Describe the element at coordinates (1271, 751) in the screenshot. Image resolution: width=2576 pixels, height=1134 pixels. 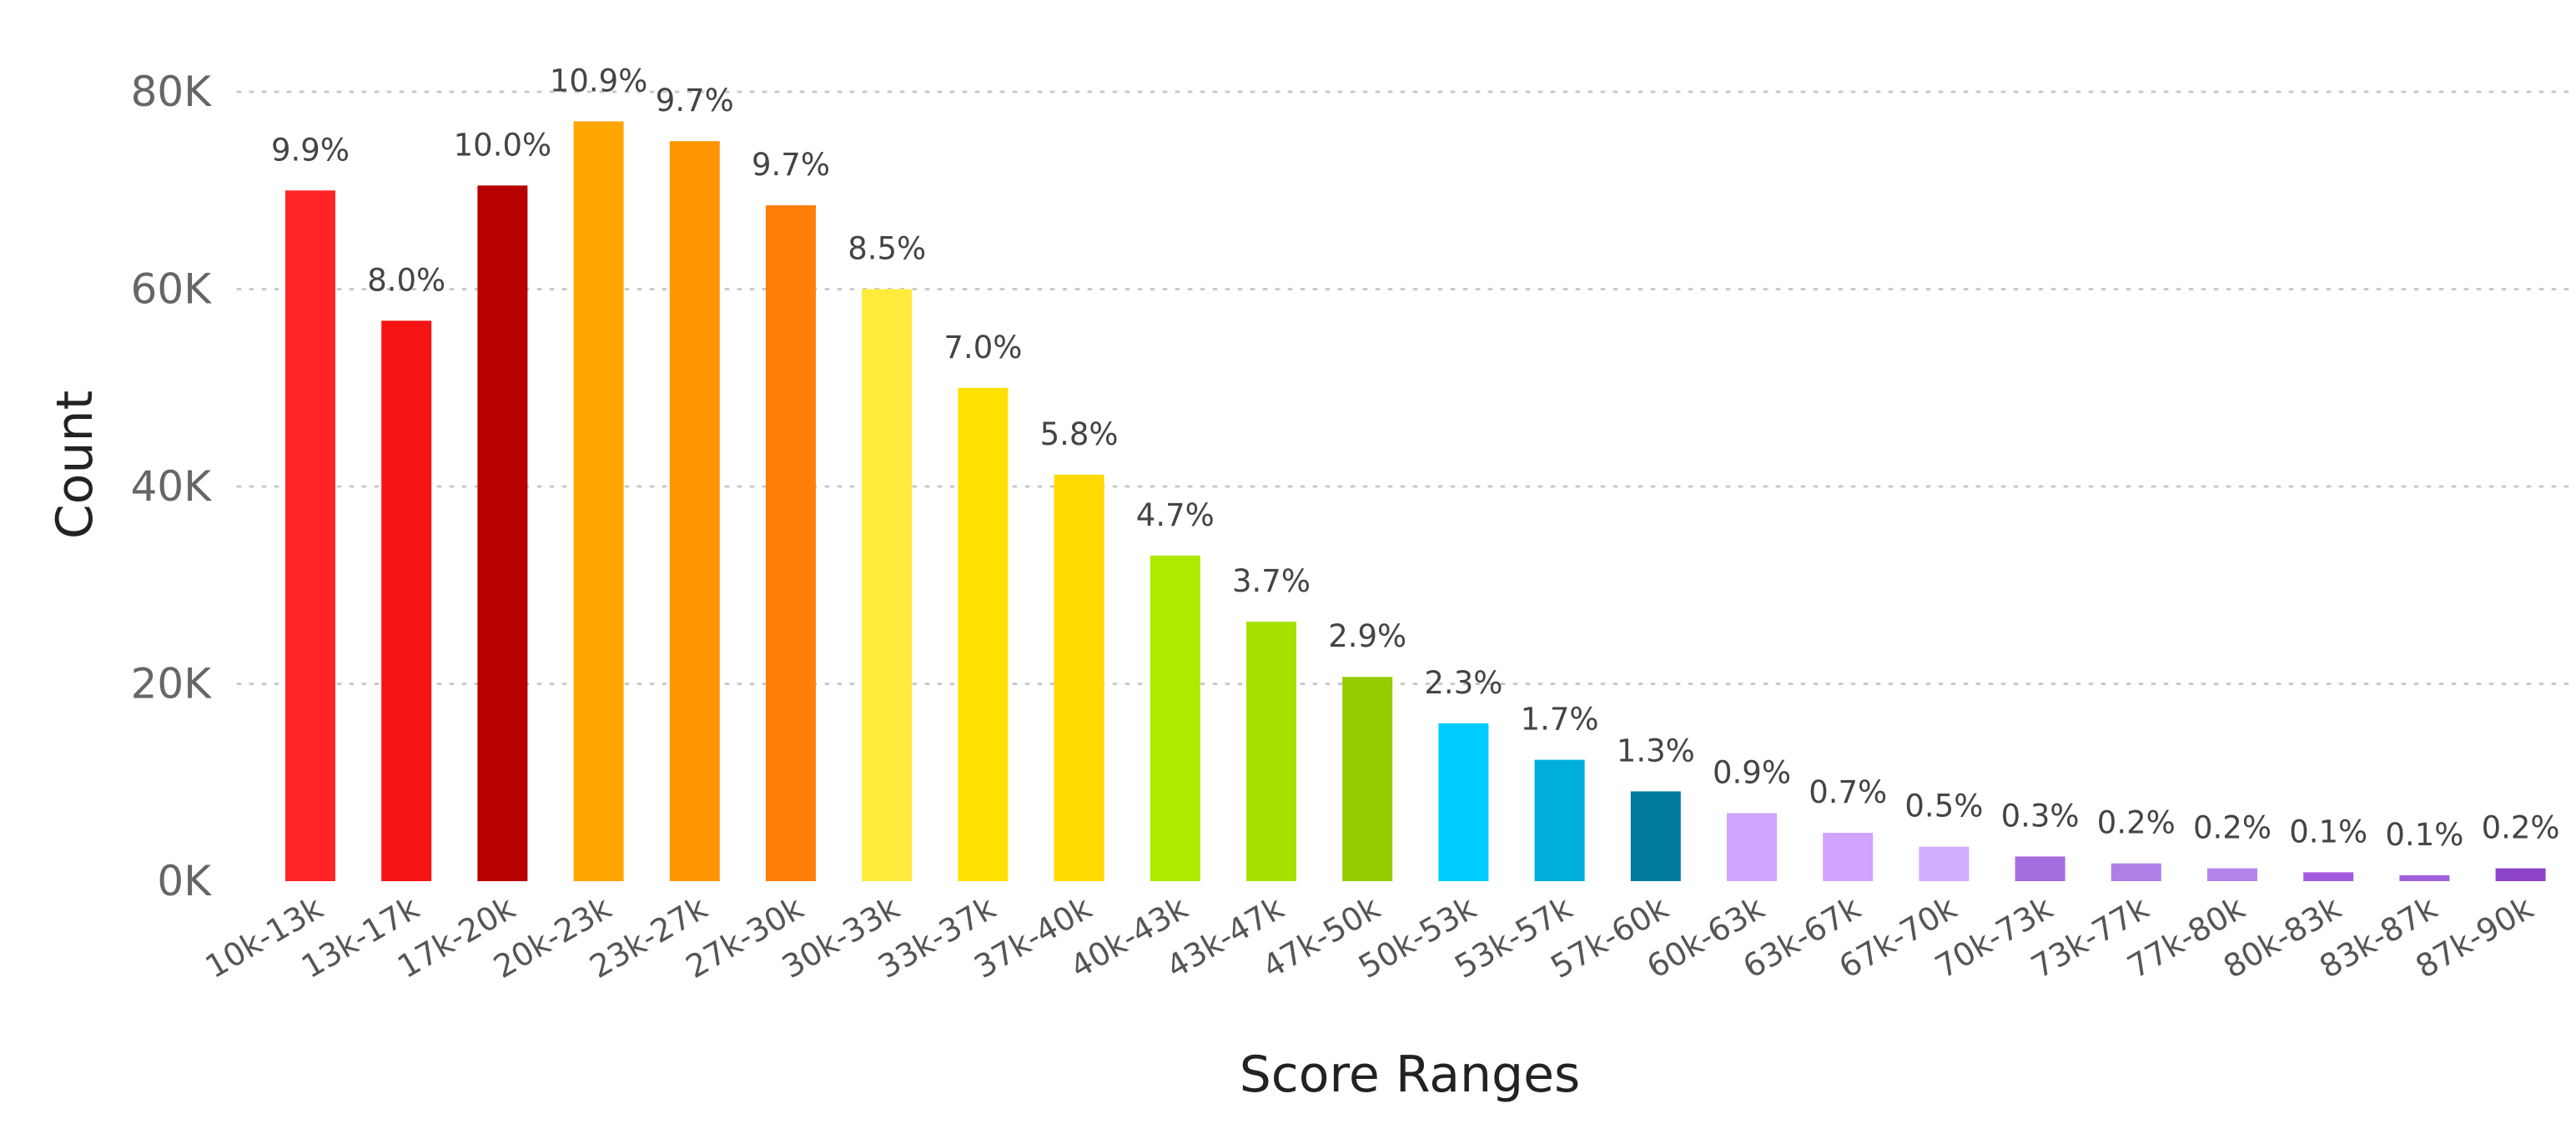
I see `bar-43k-47k` at that location.